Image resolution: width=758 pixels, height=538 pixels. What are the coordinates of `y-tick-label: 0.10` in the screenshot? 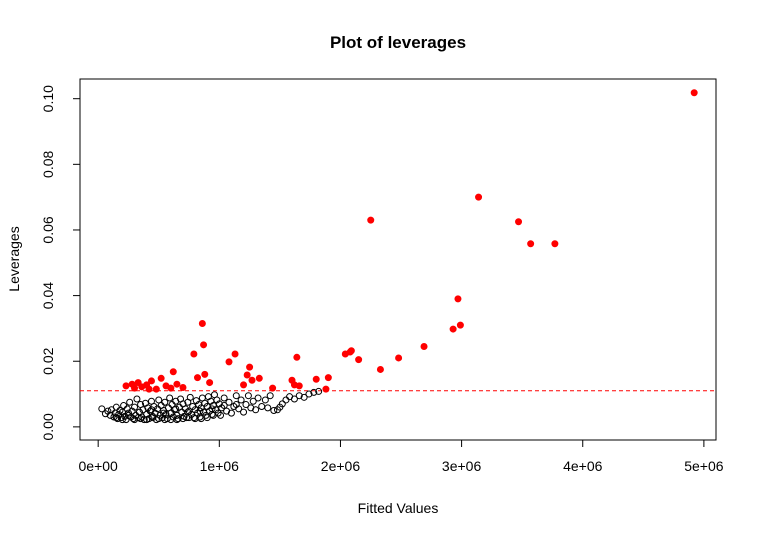 It's located at (48, 98).